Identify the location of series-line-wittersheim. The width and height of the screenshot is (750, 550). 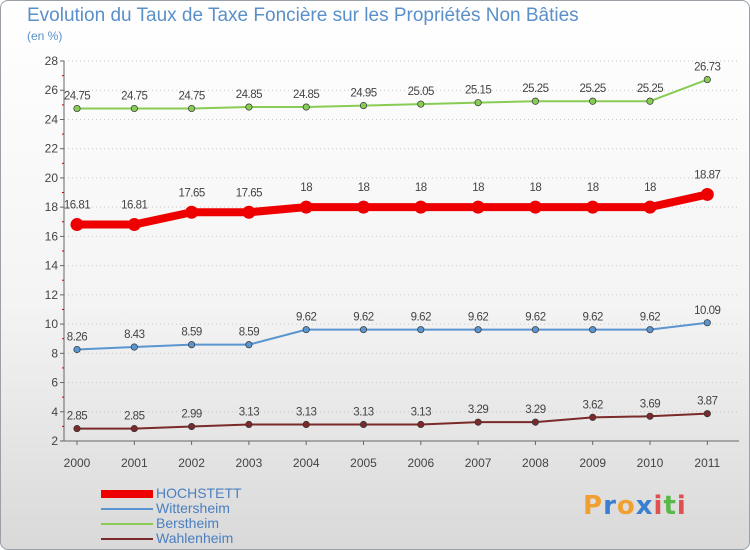
(392, 336).